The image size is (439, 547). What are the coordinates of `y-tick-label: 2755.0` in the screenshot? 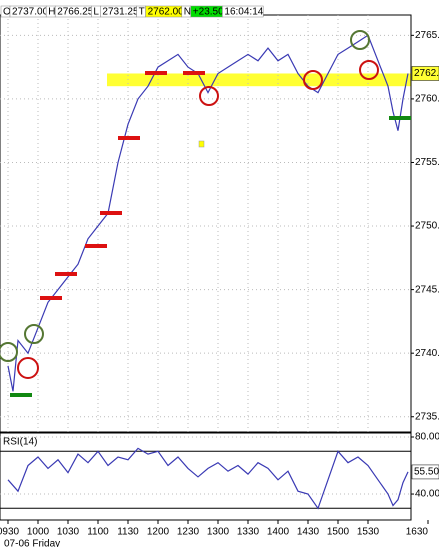 It's located at (427, 162).